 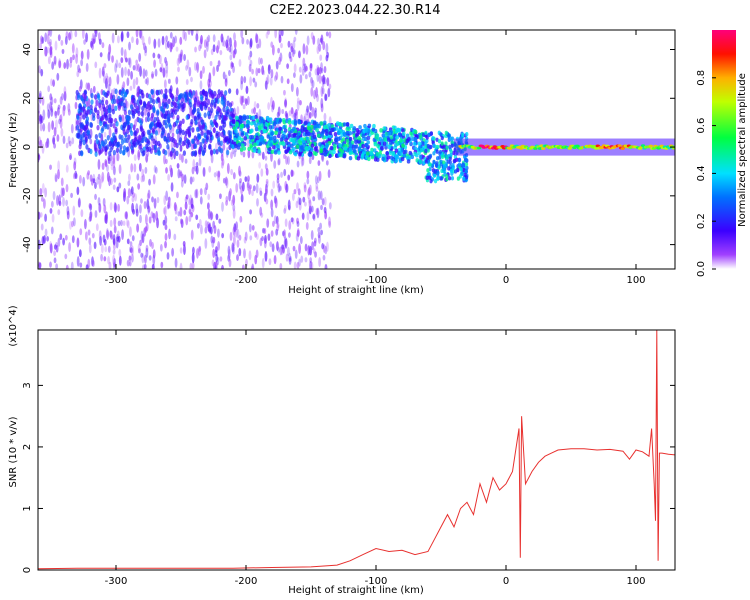 What do you see at coordinates (356, 590) in the screenshot?
I see `snr-x-label: Height of straight line (km)` at bounding box center [356, 590].